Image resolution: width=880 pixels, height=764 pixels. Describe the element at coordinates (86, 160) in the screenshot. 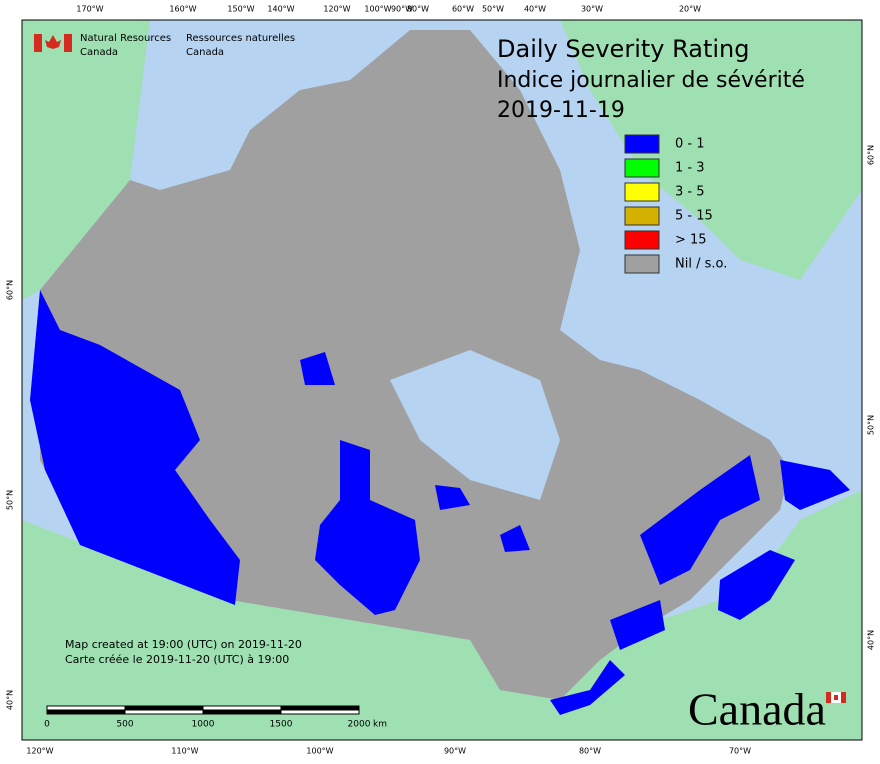

I see `alaska` at that location.